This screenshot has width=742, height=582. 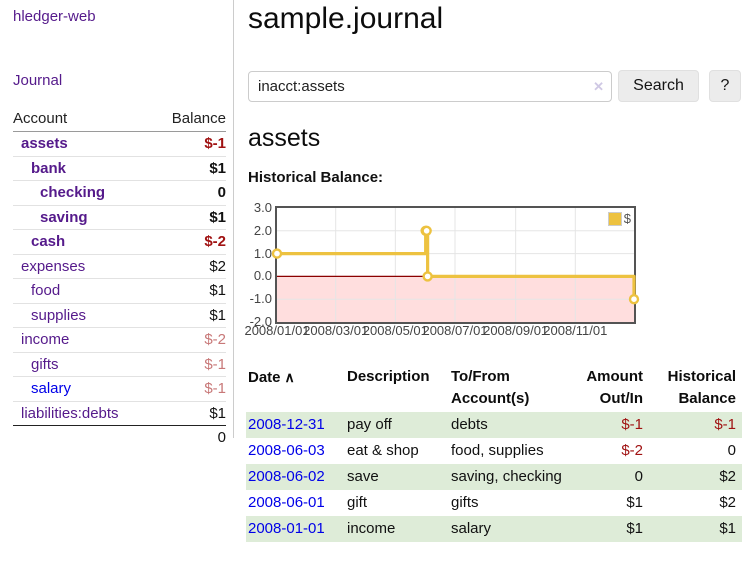 What do you see at coordinates (221, 438) in the screenshot?
I see `accounts-total-value: 0` at bounding box center [221, 438].